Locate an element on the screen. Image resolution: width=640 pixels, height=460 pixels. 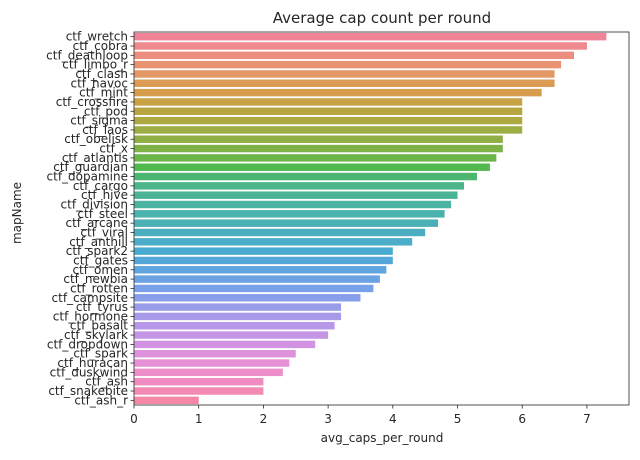
x-tick-label: 7 is located at coordinates (587, 419).